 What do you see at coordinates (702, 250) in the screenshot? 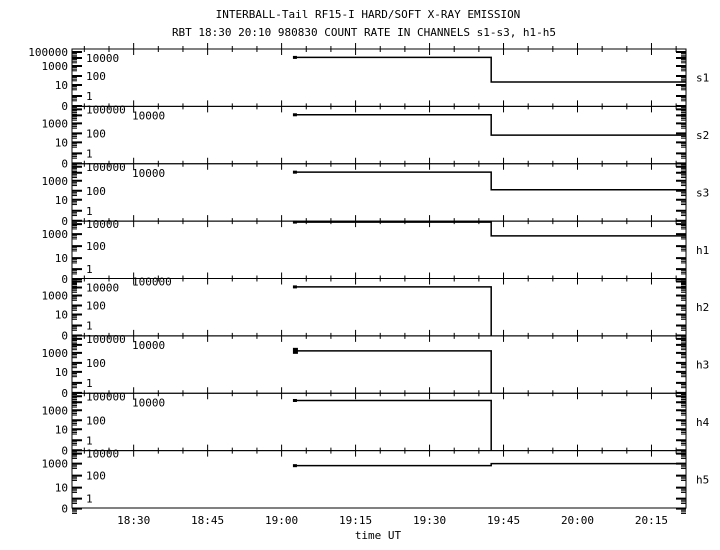
I see `channel-label-h1: h1` at bounding box center [702, 250].